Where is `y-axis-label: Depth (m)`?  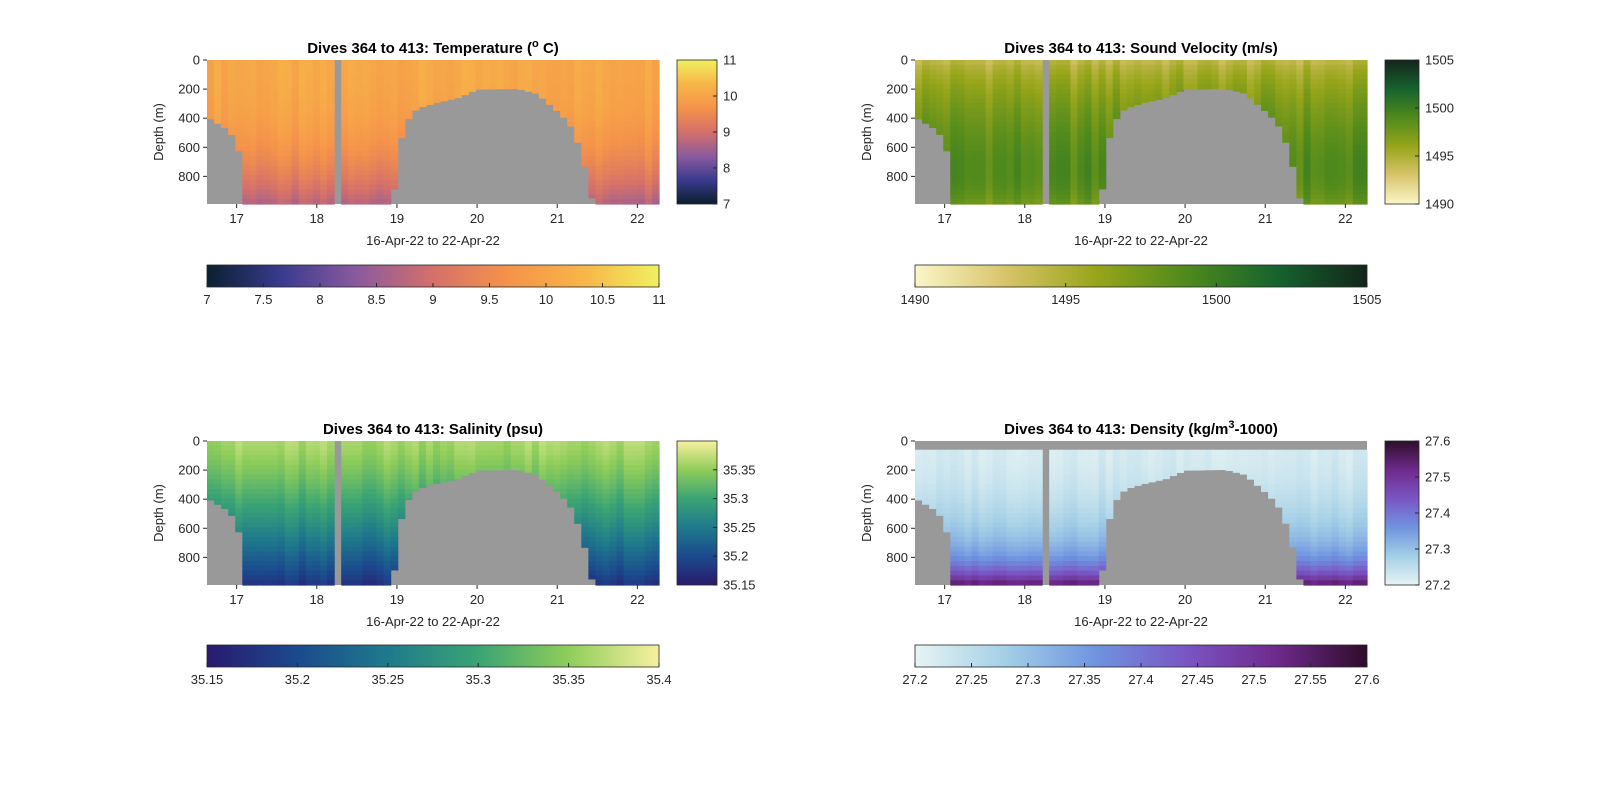
y-axis-label: Depth (m) is located at coordinates (866, 132).